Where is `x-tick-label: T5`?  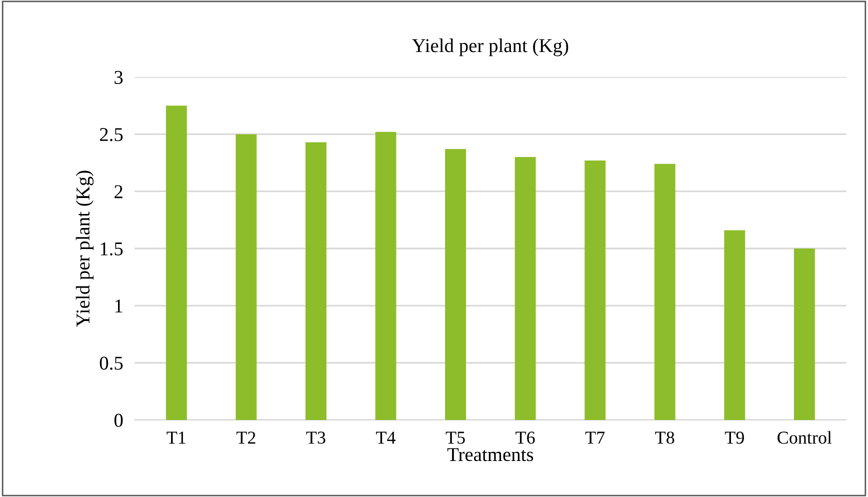
x-tick-label: T5 is located at coordinates (455, 438).